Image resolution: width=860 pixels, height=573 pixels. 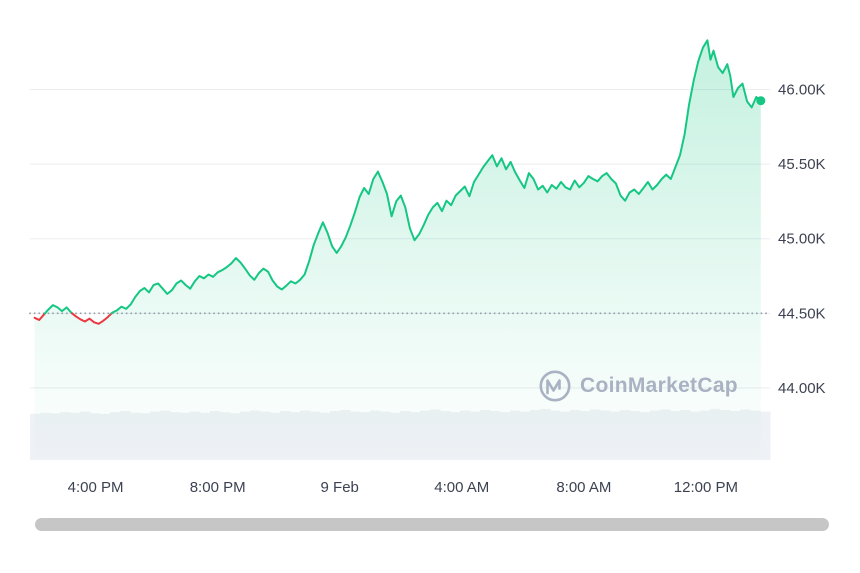 What do you see at coordinates (706, 487) in the screenshot?
I see `x-axis-tick-label: 12:00 PM` at bounding box center [706, 487].